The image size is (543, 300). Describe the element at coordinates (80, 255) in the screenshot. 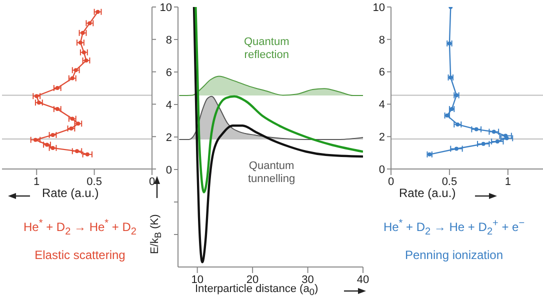

I see `text: Elastic scattering` at that location.